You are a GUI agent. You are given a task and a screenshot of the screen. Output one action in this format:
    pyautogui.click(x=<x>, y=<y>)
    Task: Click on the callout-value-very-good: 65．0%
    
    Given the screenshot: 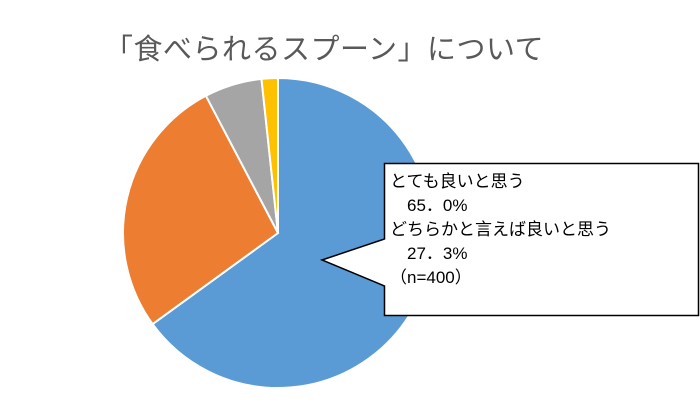 What is the action you would take?
    pyautogui.click(x=429, y=205)
    